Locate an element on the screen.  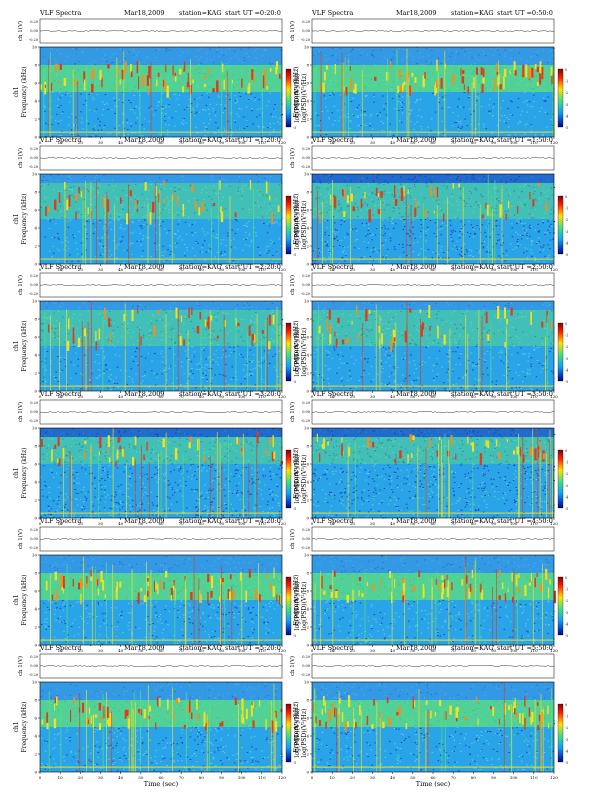
y-tick-label: 8 is located at coordinates (35, 319).